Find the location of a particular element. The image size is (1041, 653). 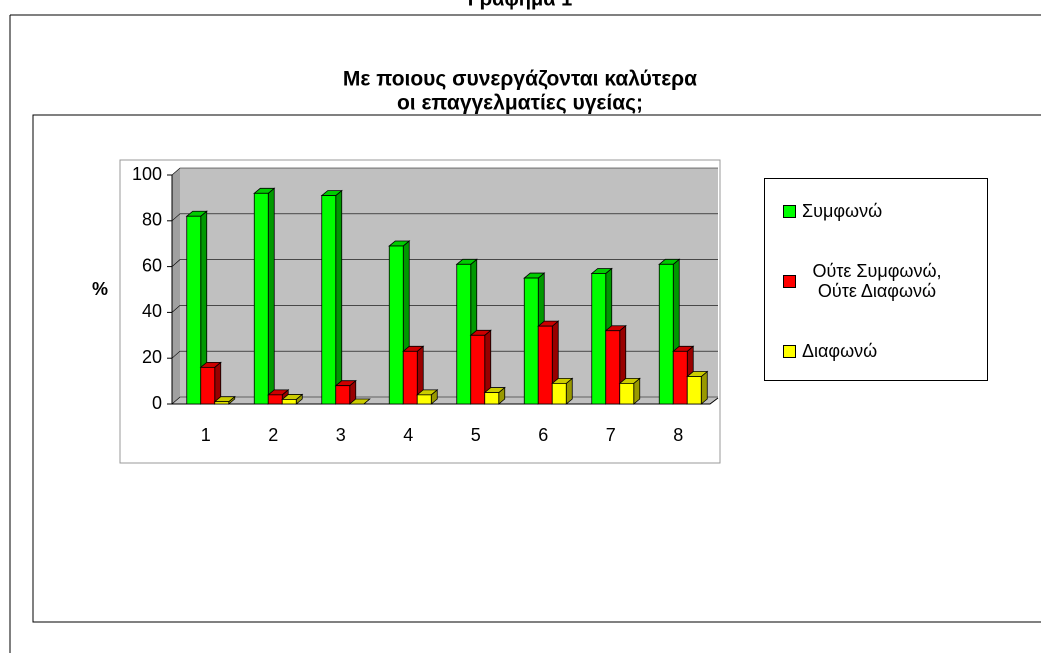

x-tick-label: 6 is located at coordinates (543, 435).